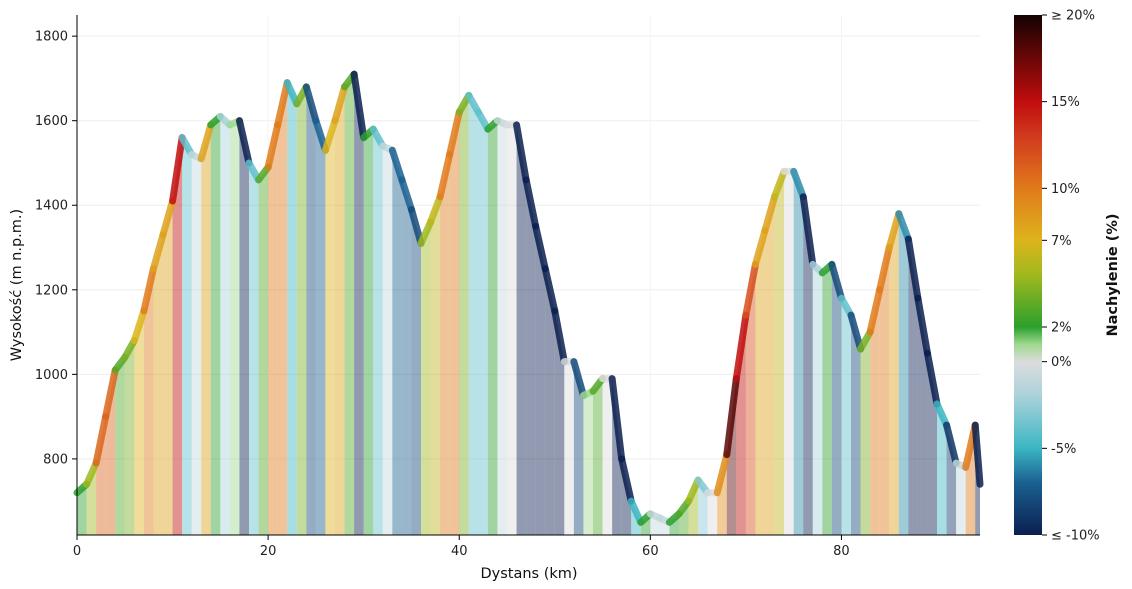 The width and height of the screenshot is (1132, 589). What do you see at coordinates (1073, 16) in the screenshot?
I see `colorbar-tick-label: ≥ 20%` at bounding box center [1073, 16].